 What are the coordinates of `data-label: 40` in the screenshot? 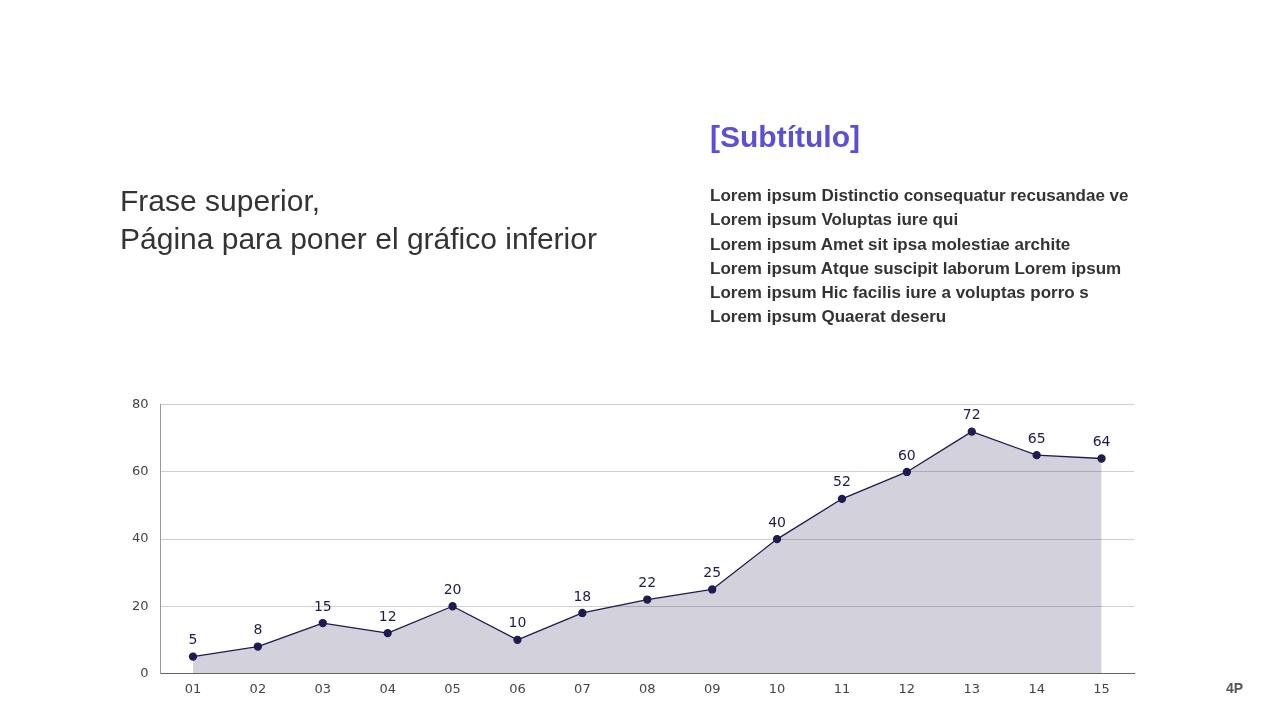 It's located at (777, 521).